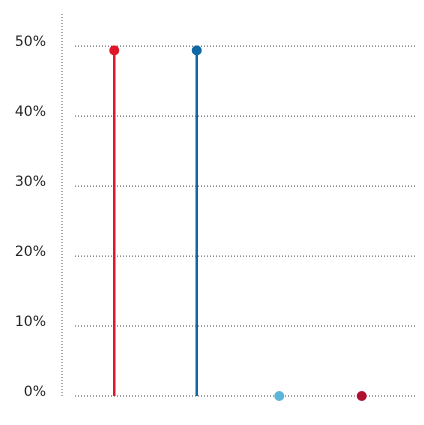 The image size is (424, 425). Describe the element at coordinates (30, 42) in the screenshot. I see `y-tick-label: 50%` at that location.